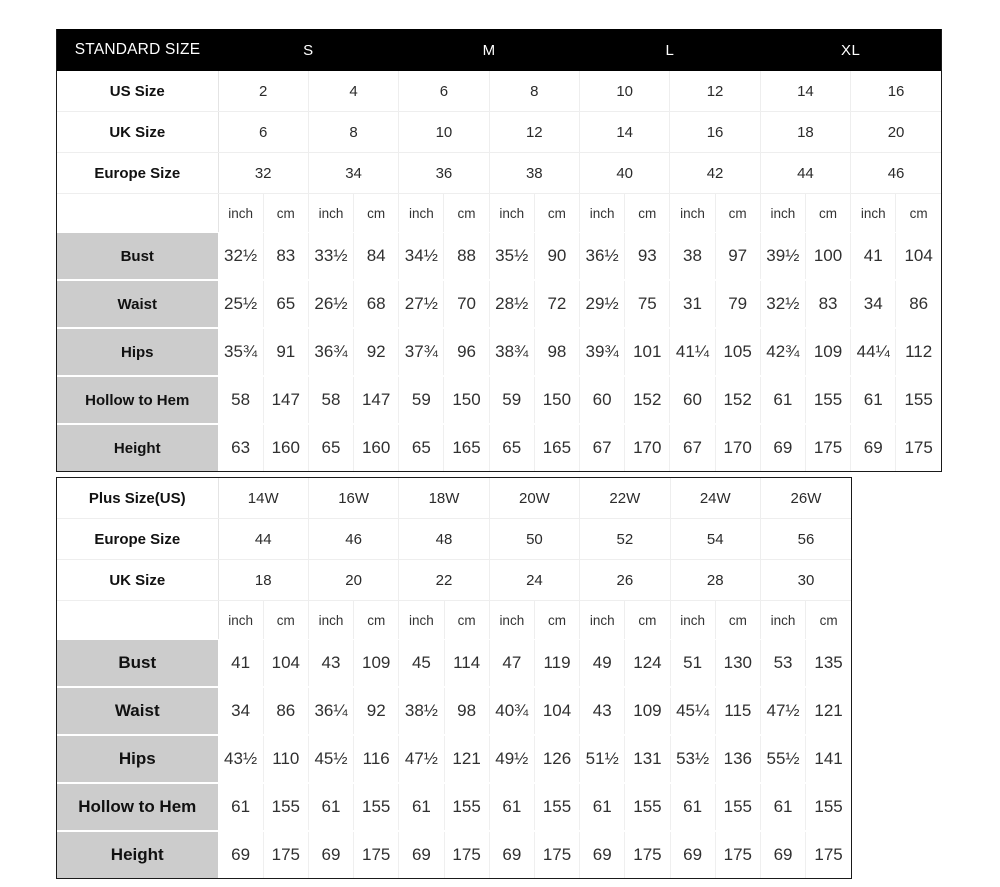  I want to click on size-value-cell: 56, so click(805, 539).